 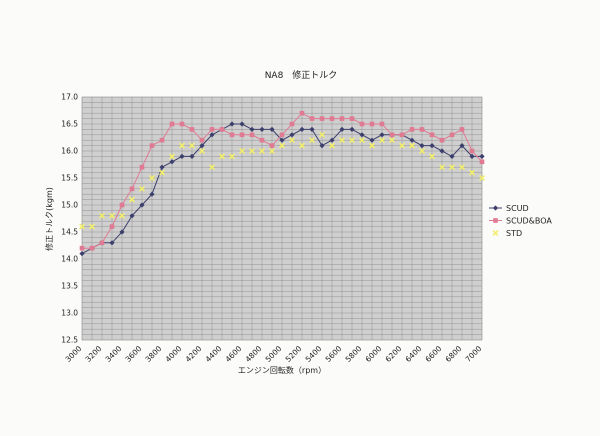 What do you see at coordinates (294, 354) in the screenshot?
I see `x-tick-label: 5200` at bounding box center [294, 354].